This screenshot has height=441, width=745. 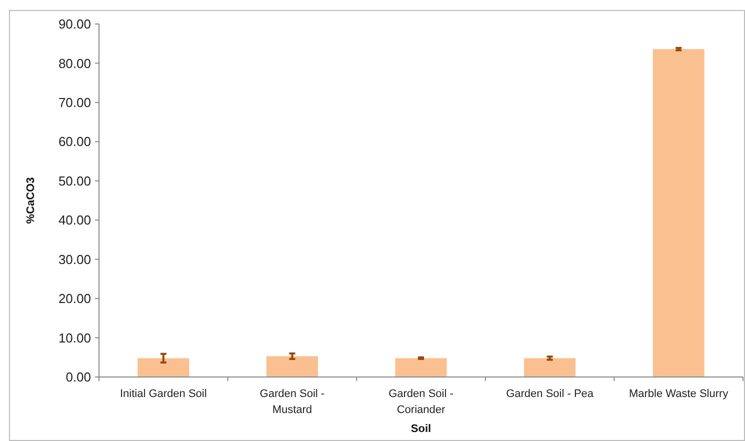 What do you see at coordinates (421, 429) in the screenshot?
I see `x-axis-title: Soil` at bounding box center [421, 429].